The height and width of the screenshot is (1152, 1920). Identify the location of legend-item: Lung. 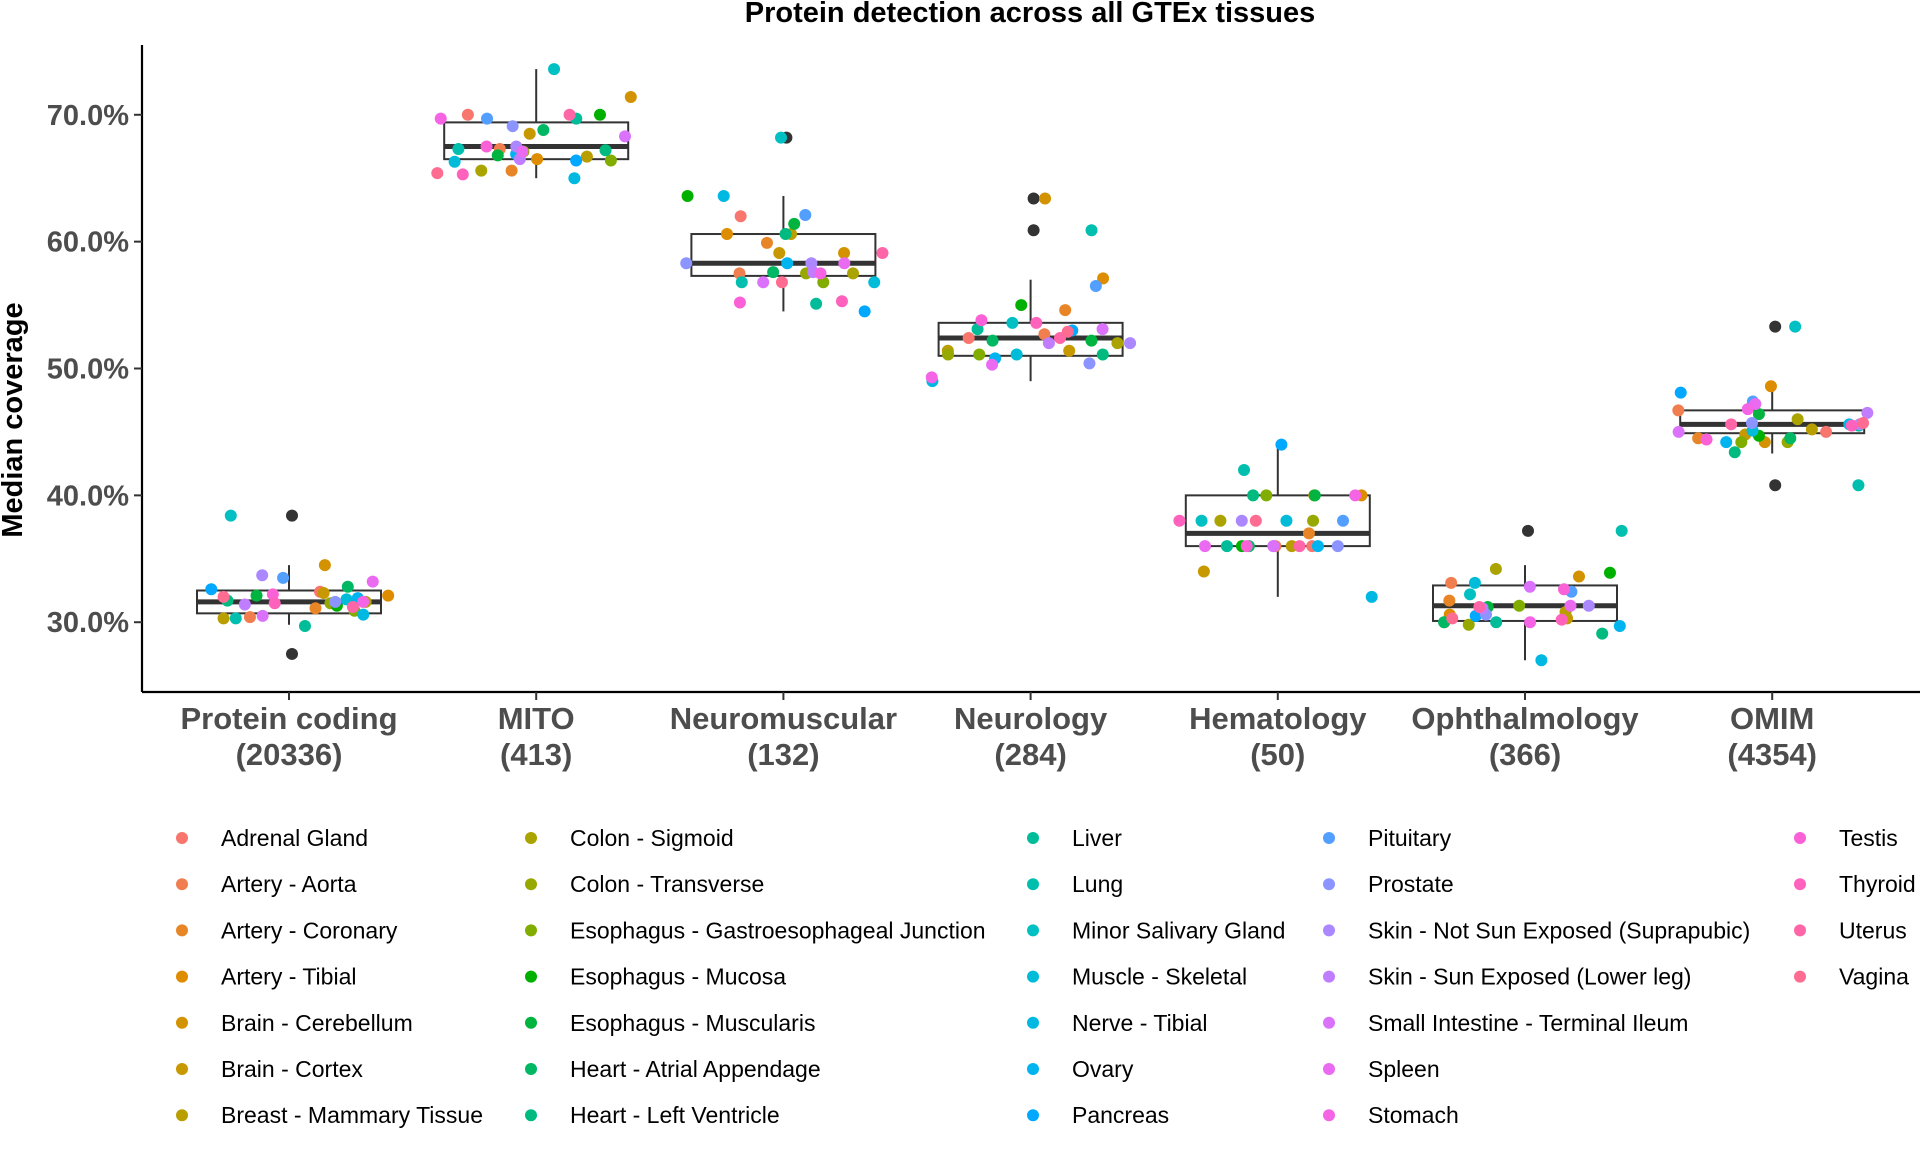
(1075, 884).